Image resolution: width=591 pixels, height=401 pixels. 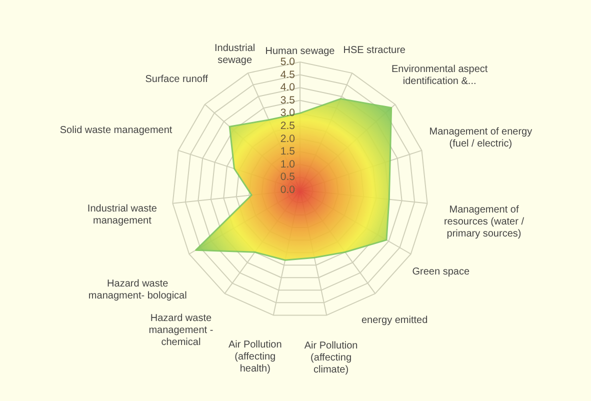 I want to click on spoke-label: Management of energy (fuel / electric), so click(x=480, y=138).